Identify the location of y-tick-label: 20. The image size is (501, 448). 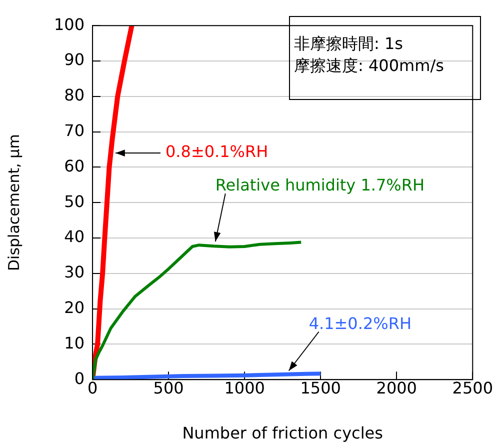
(74, 307).